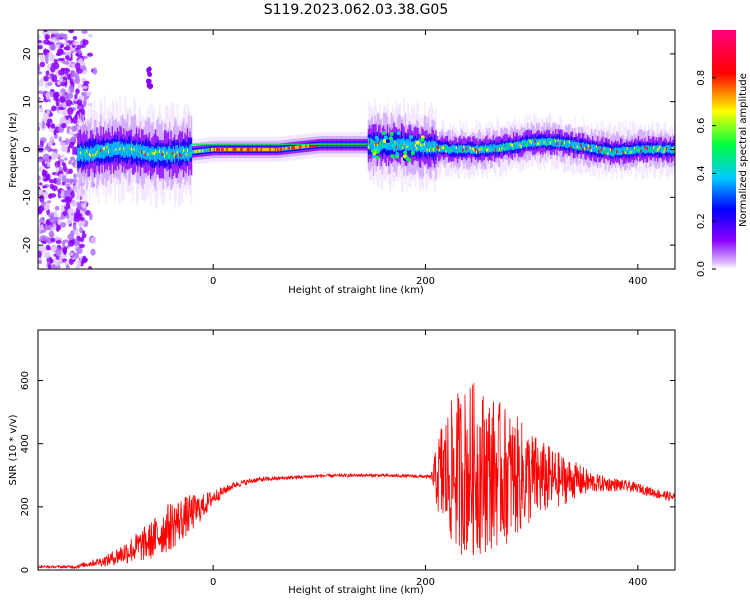 The height and width of the screenshot is (600, 750). I want to click on ytick-label: 600, so click(25, 380).